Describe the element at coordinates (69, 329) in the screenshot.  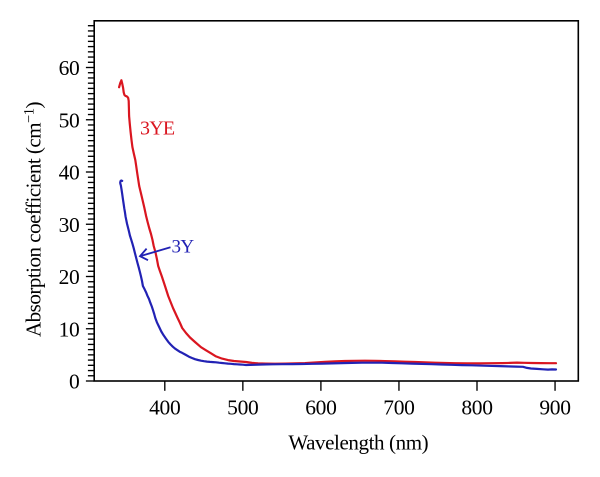
I see `svg-text: 10` at that location.